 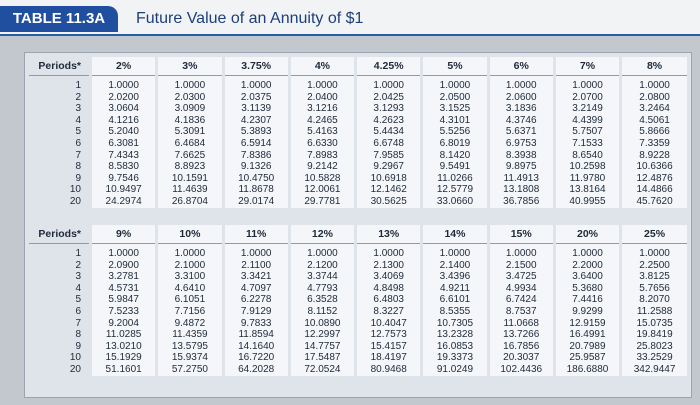 I want to click on table-cell: 11.4639, so click(x=189, y=190).